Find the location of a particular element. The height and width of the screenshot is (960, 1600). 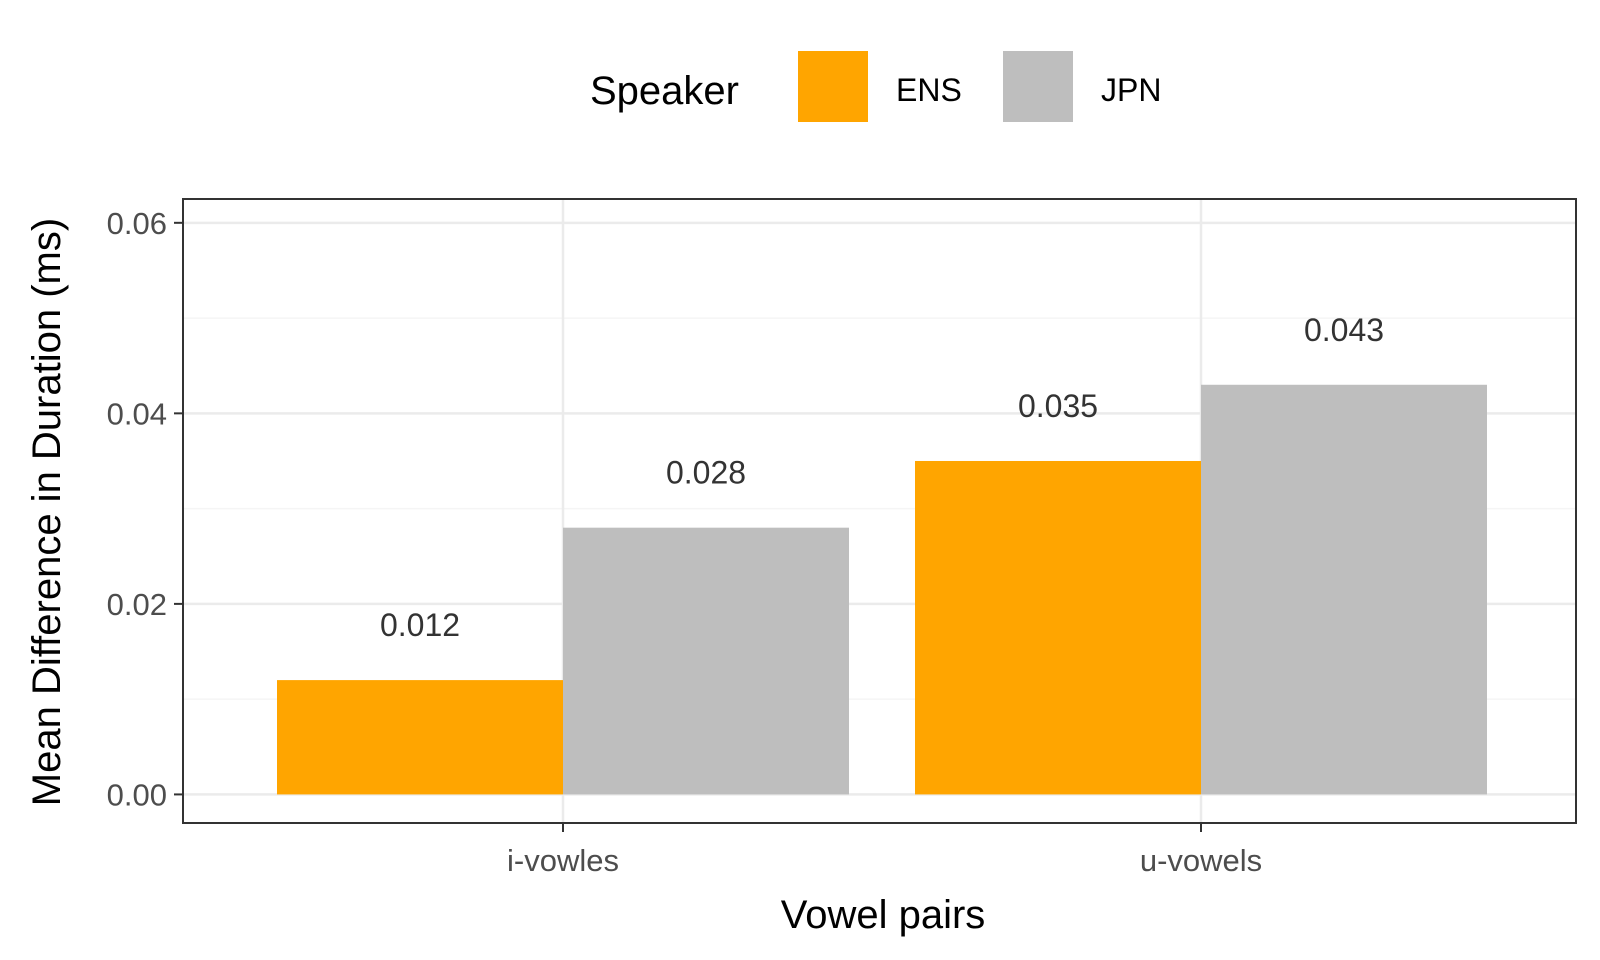

x-tick-label: u-vowels is located at coordinates (1201, 860).